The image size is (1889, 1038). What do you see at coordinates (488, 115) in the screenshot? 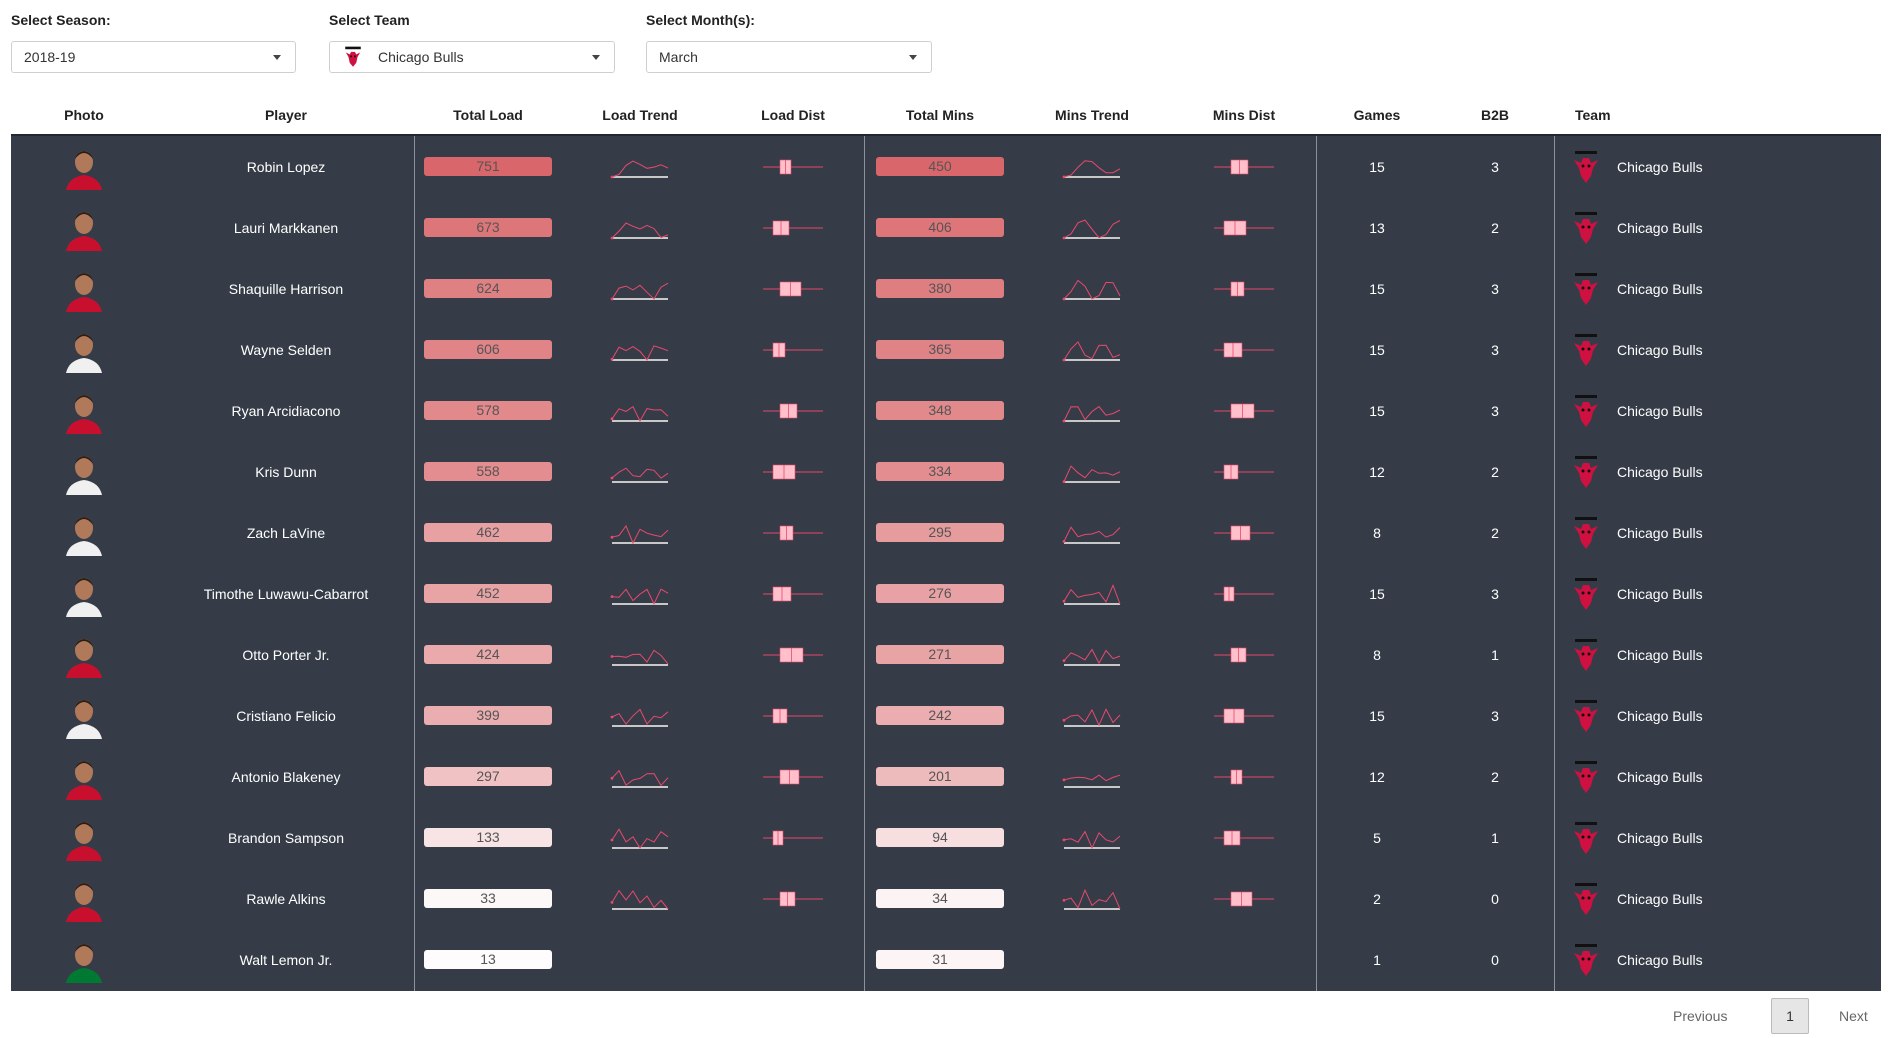
I see `column-header-total-load: Total Load` at bounding box center [488, 115].